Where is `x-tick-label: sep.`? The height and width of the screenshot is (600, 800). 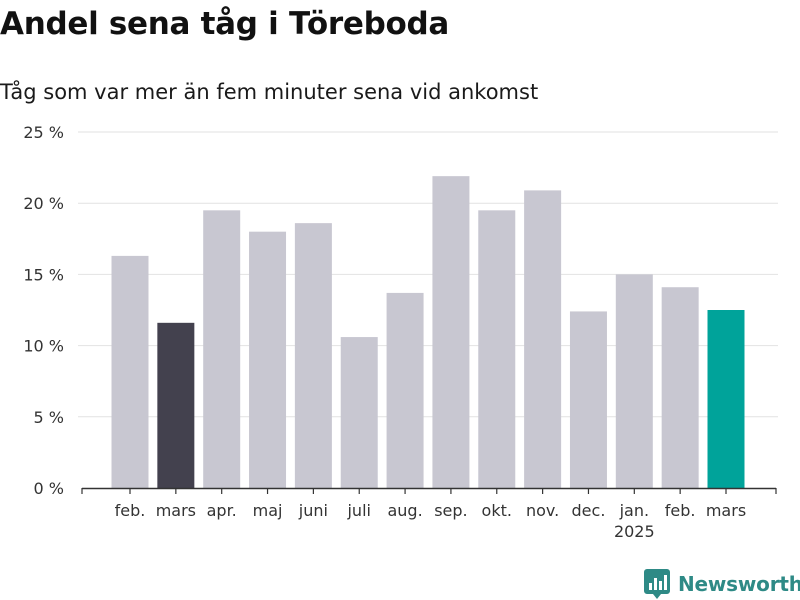 x-tick-label: sep. is located at coordinates (450, 510).